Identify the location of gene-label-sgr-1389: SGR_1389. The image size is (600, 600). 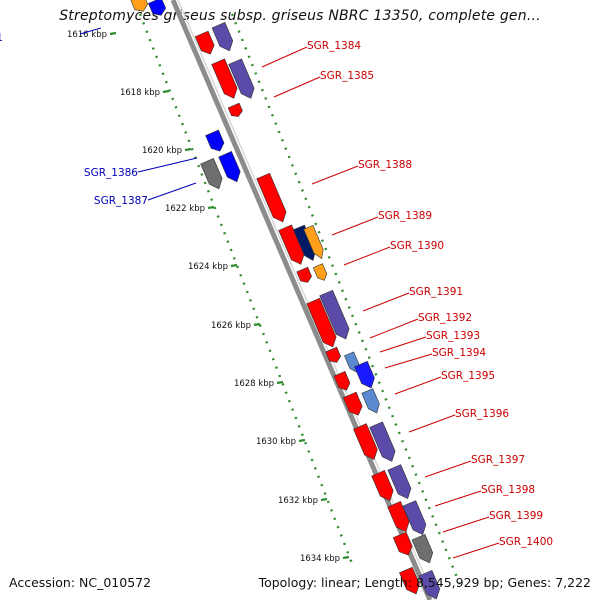
(405, 216).